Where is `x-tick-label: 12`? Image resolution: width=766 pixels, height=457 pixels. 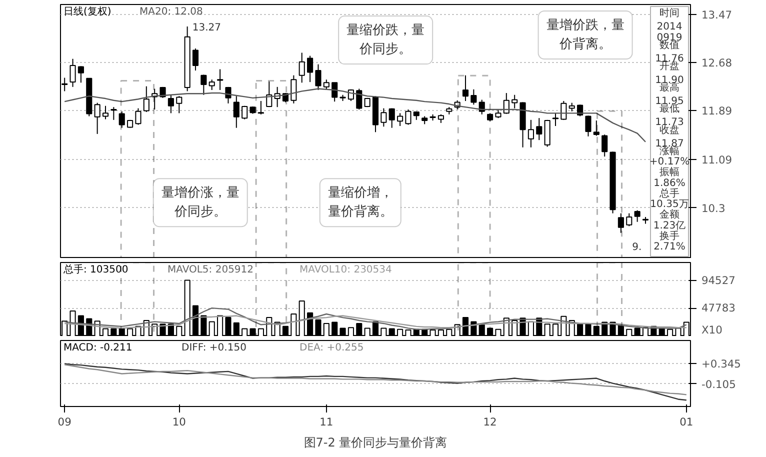
x-tick-label: 12 is located at coordinates (490, 422).